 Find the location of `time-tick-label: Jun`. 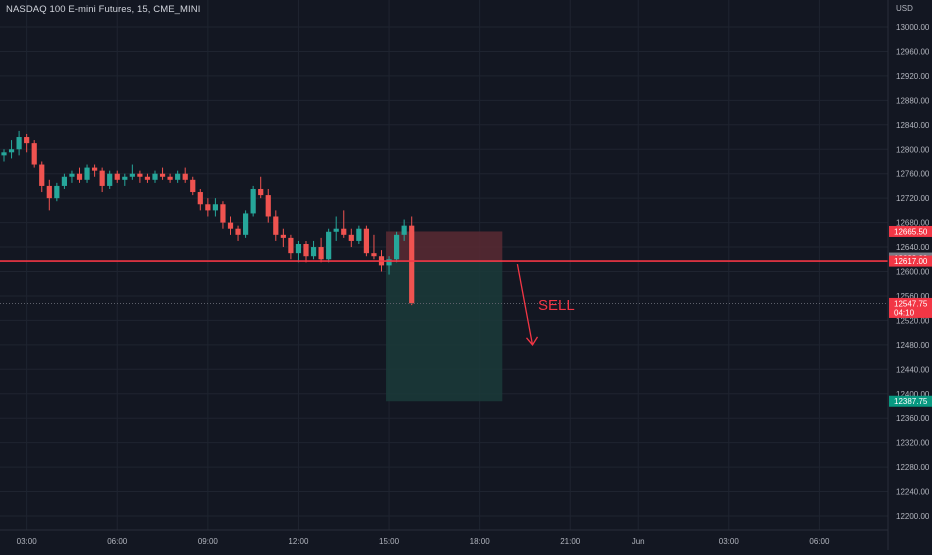

time-tick-label: Jun is located at coordinates (638, 541).